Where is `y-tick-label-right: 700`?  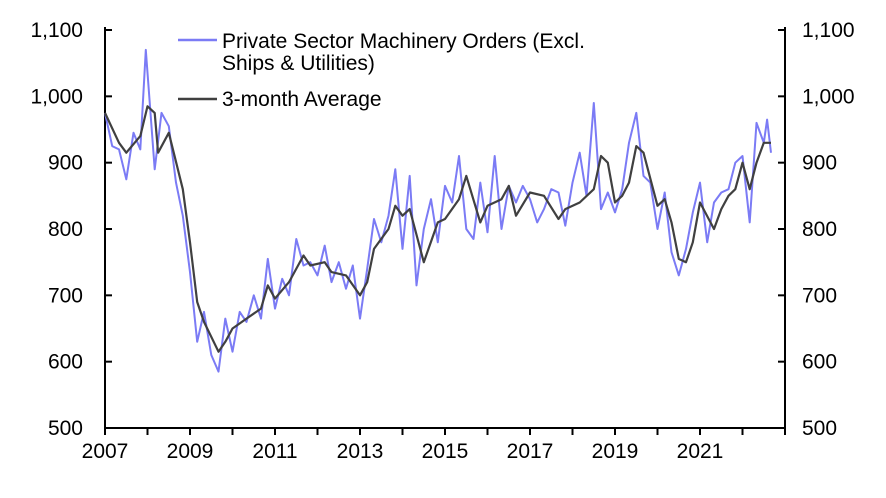 y-tick-label-right: 700 is located at coordinates (819, 295).